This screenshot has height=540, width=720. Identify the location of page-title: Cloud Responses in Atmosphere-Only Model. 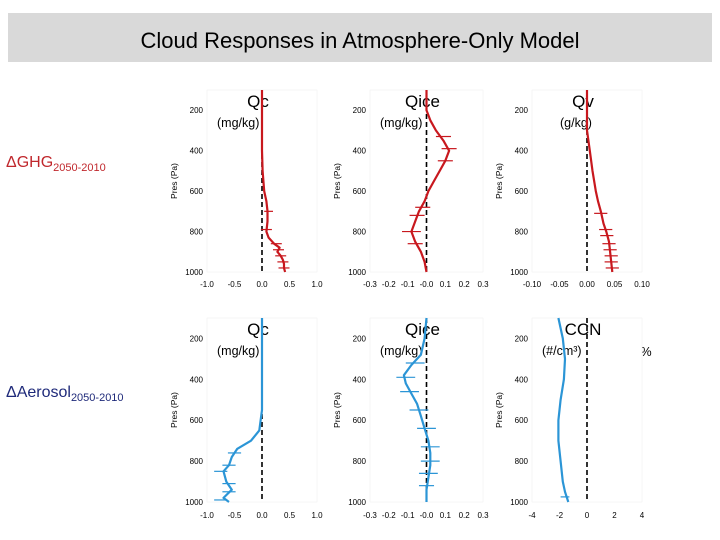
(360, 40).